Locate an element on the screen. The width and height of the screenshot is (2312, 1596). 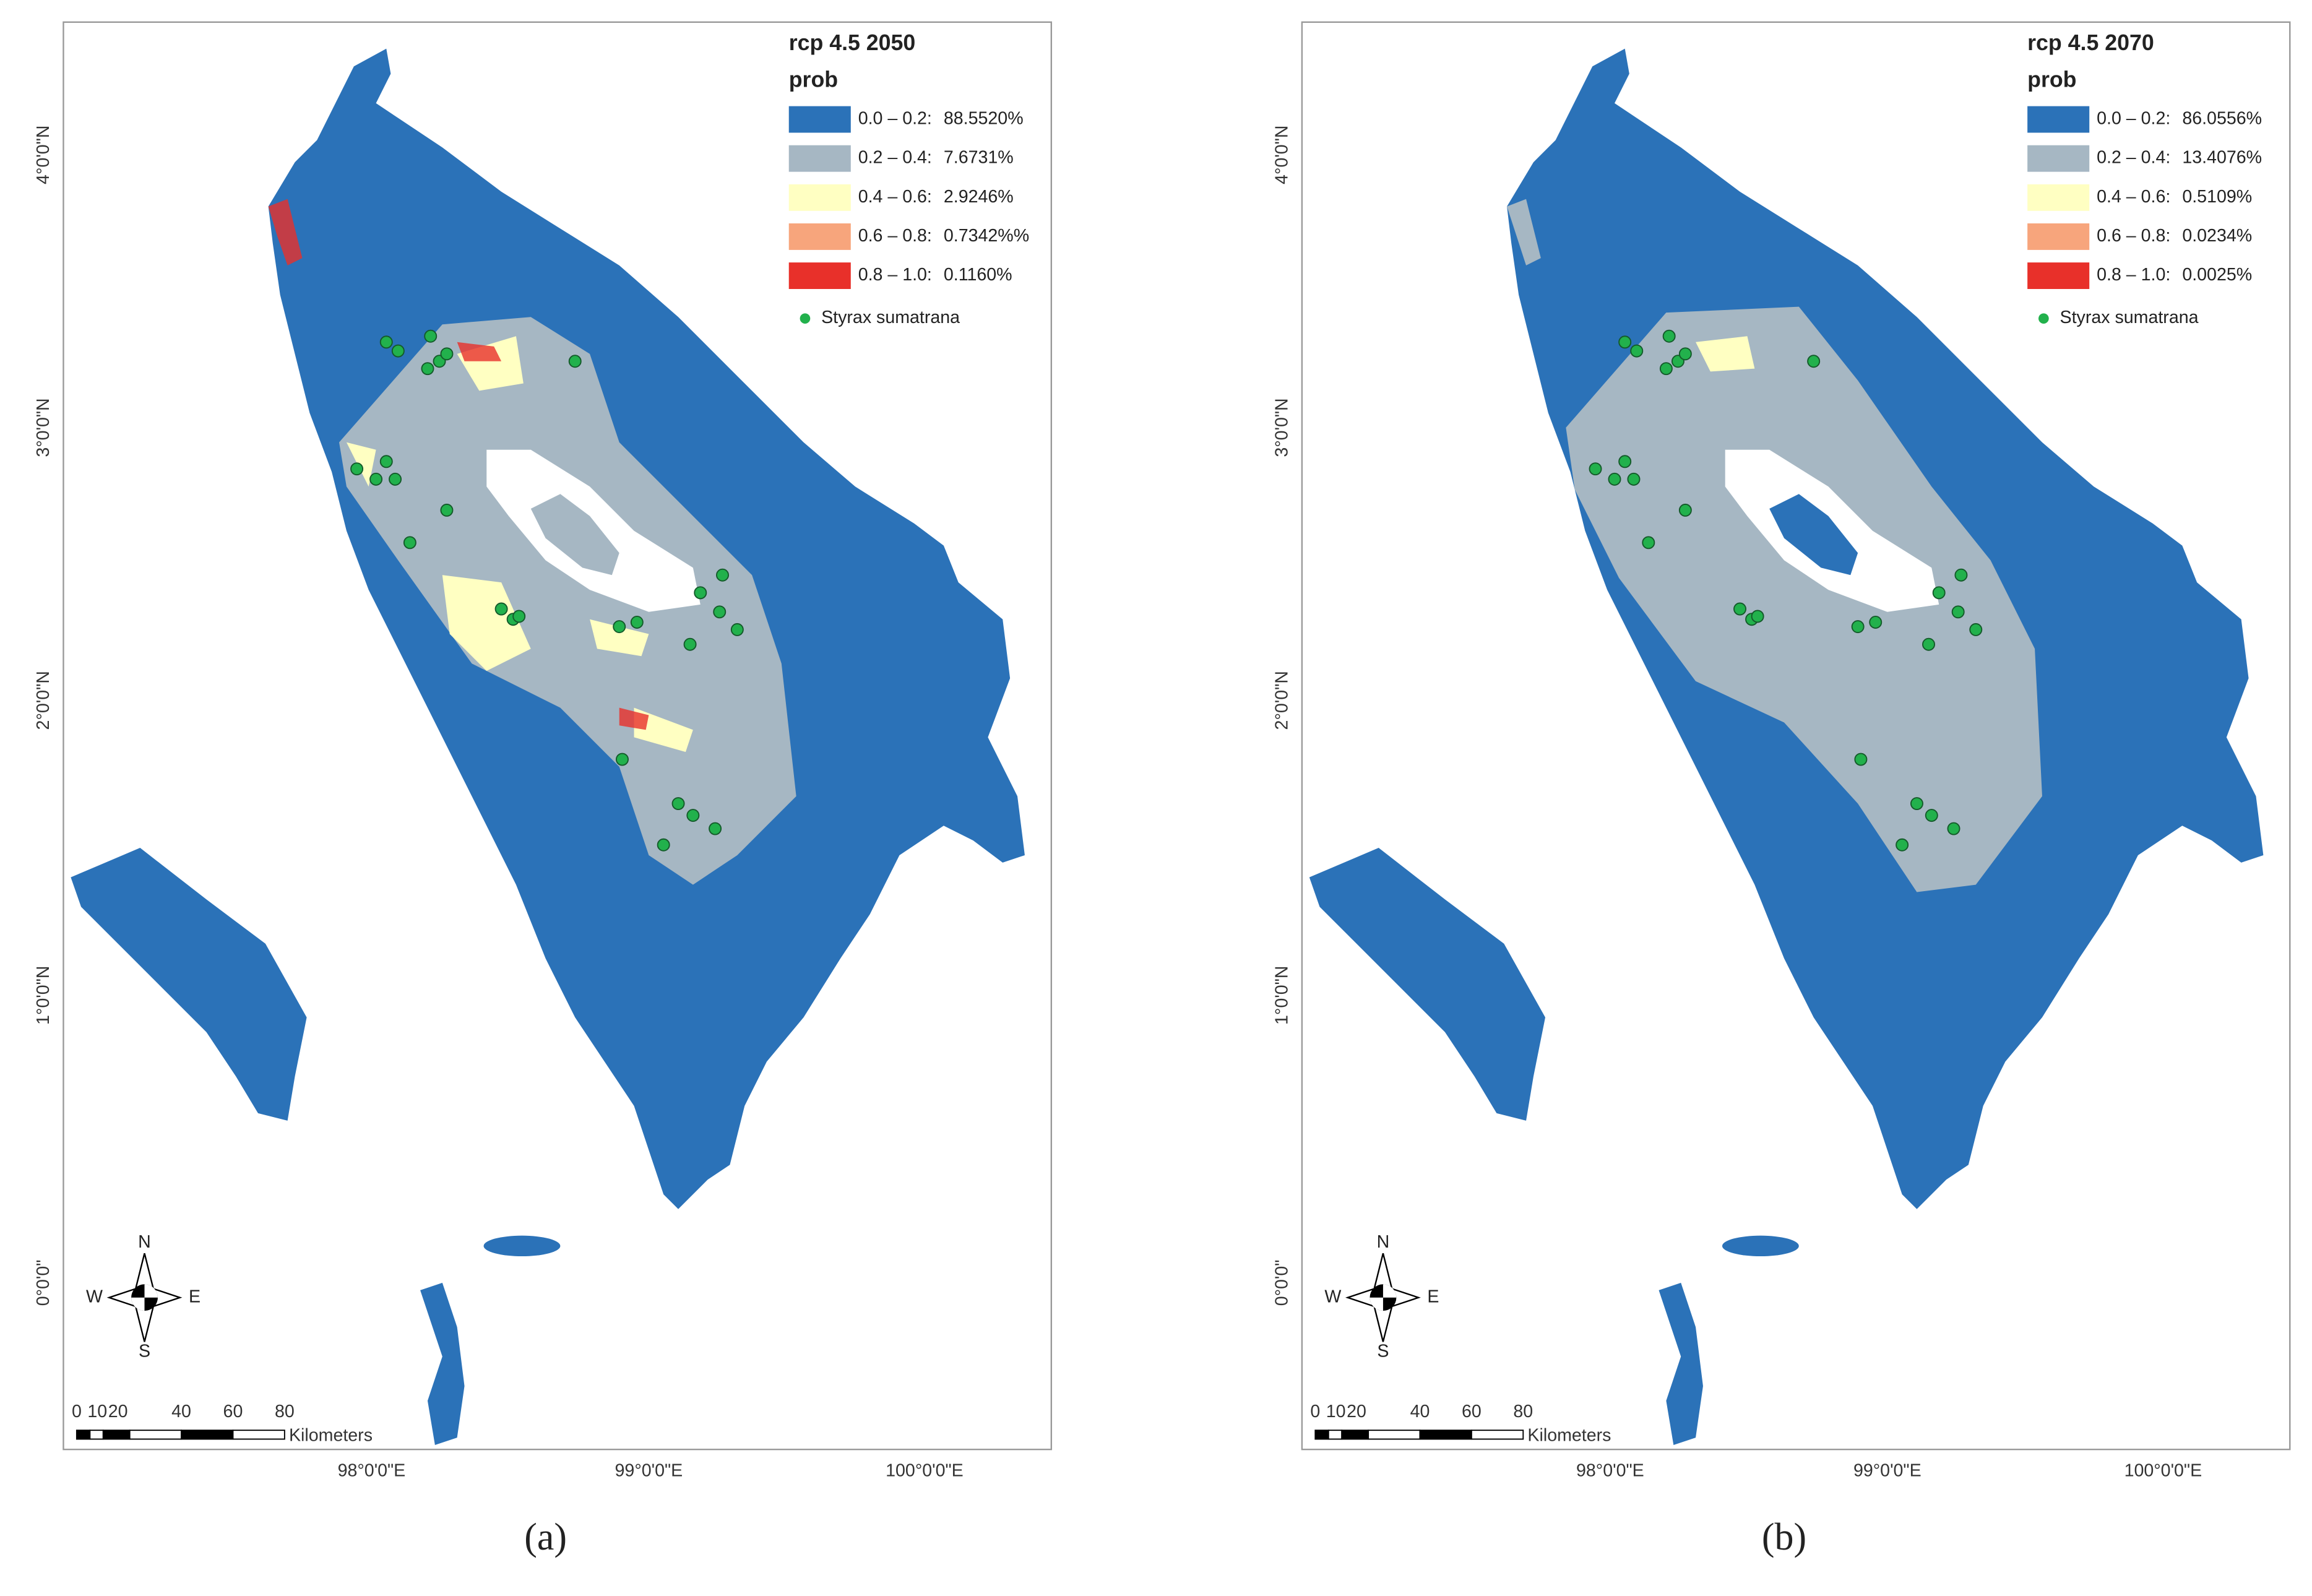
legend-value: 88.5520% is located at coordinates (984, 119).